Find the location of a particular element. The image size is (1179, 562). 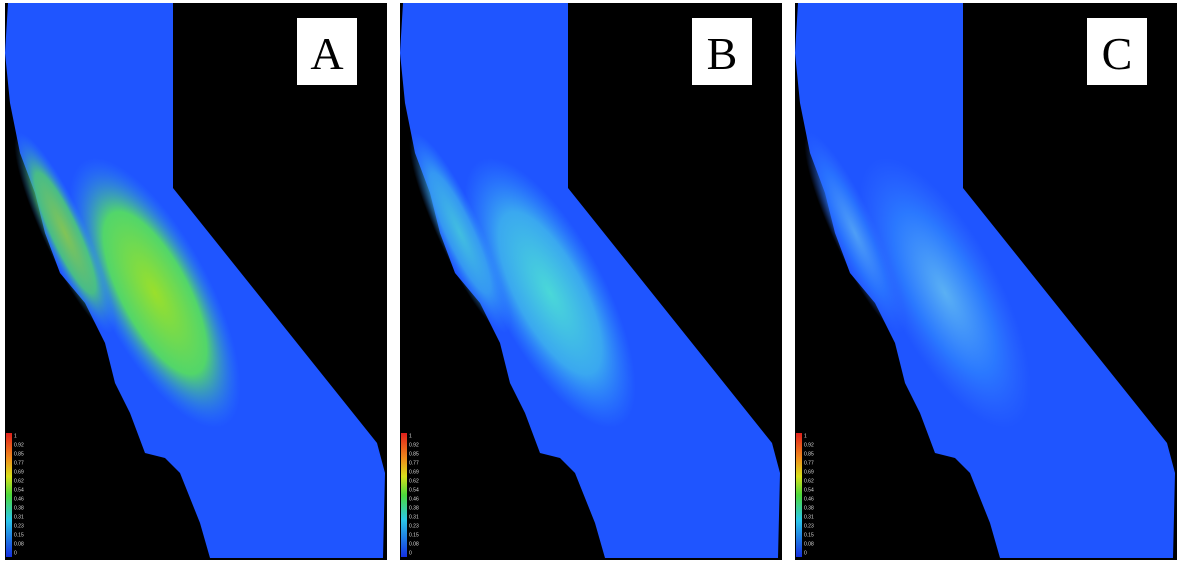

panel-label: B is located at coordinates (722, 53).